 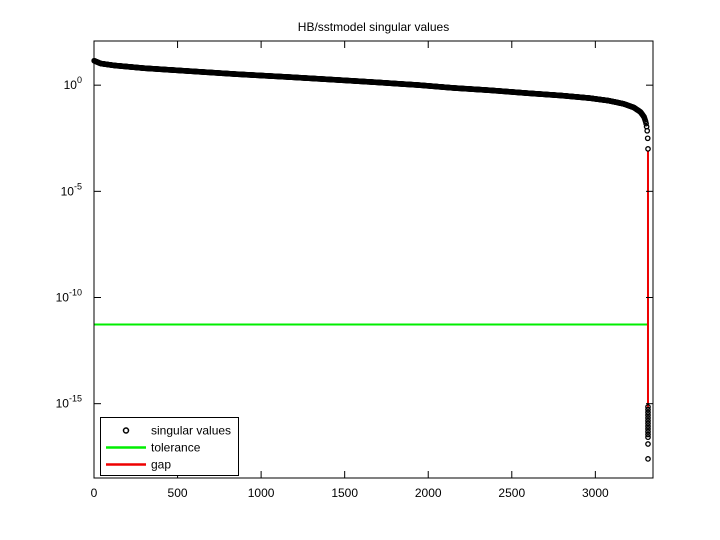 I want to click on chart-title: HB/sstmodel singular values, so click(x=373, y=27).